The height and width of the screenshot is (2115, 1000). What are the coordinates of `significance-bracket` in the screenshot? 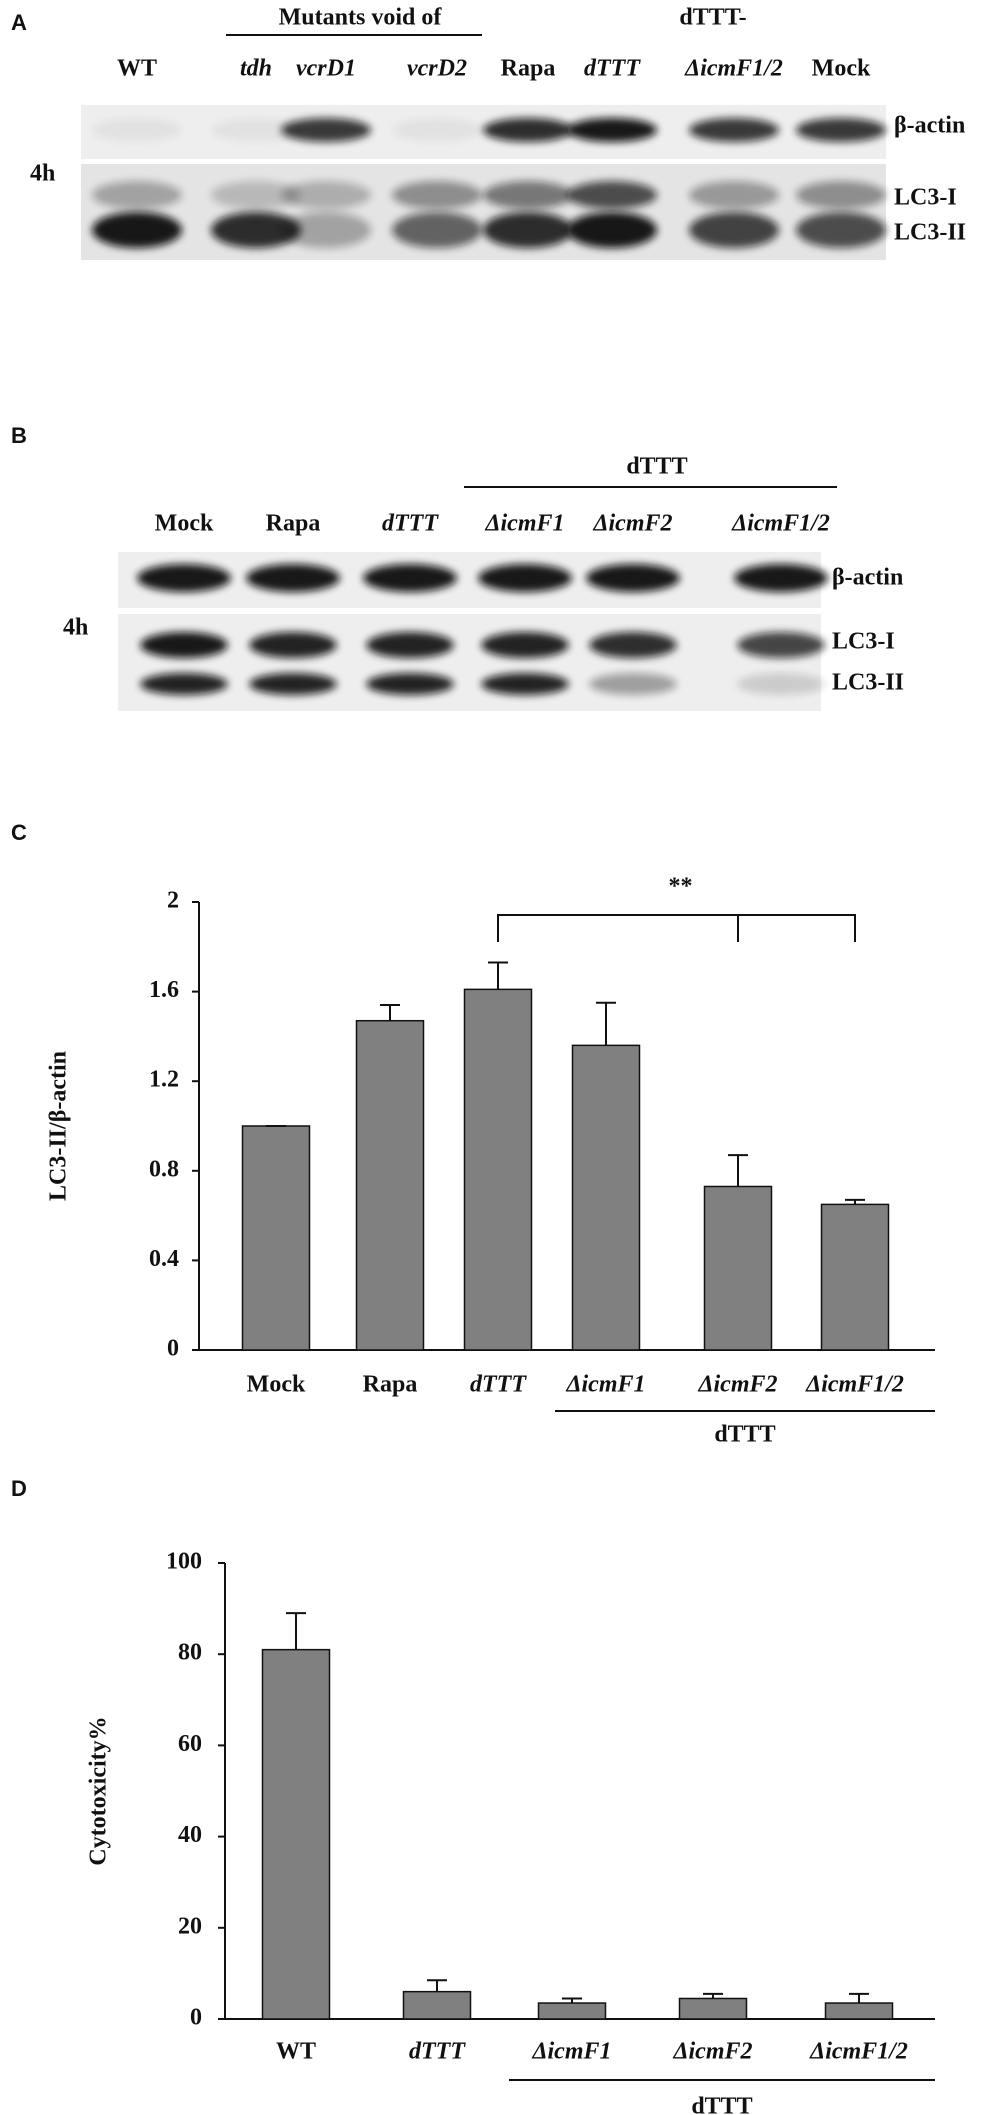 It's located at (676, 928).